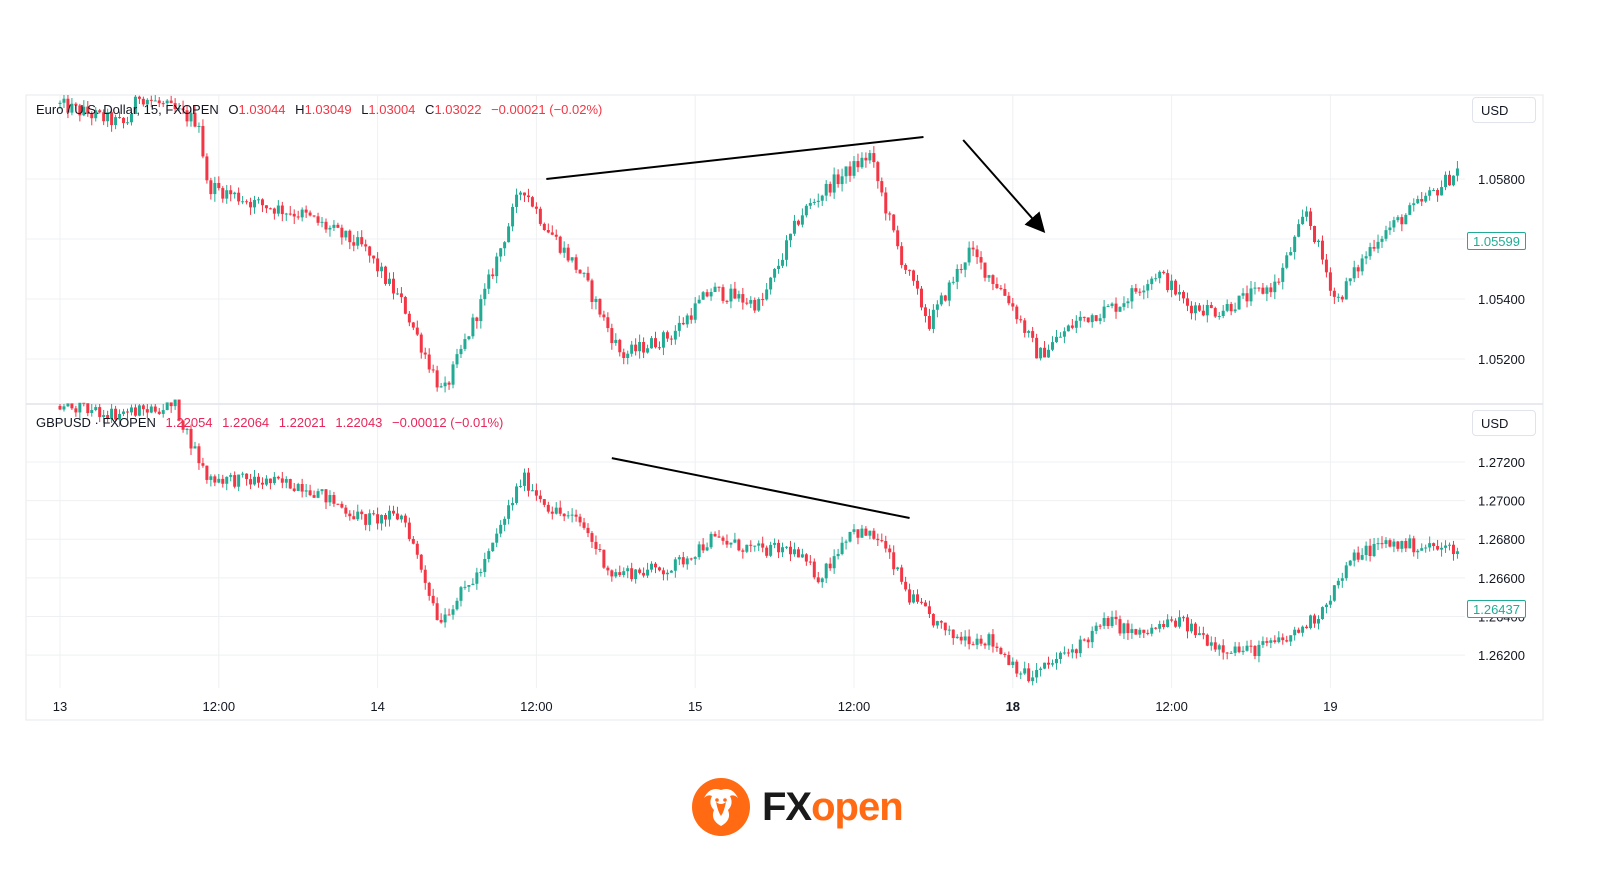  I want to click on gbpusd-last-price-badge: 1.26437, so click(1496, 609).